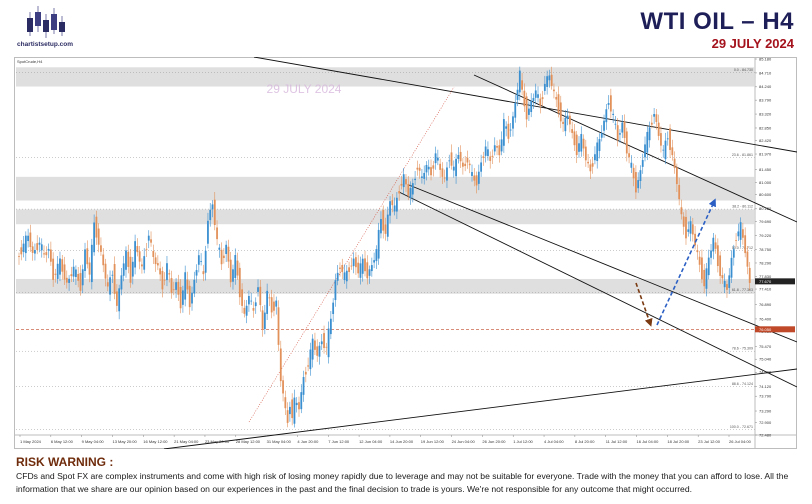 This screenshot has height=504, width=812. What do you see at coordinates (742, 248) in the screenshot?
I see `fib-level-label: 50.0 - 78.712` at bounding box center [742, 248].